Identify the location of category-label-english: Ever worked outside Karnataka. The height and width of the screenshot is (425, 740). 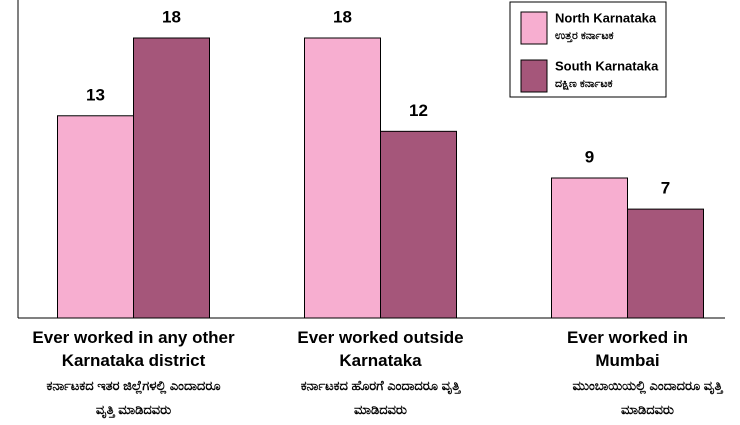
(380, 349).